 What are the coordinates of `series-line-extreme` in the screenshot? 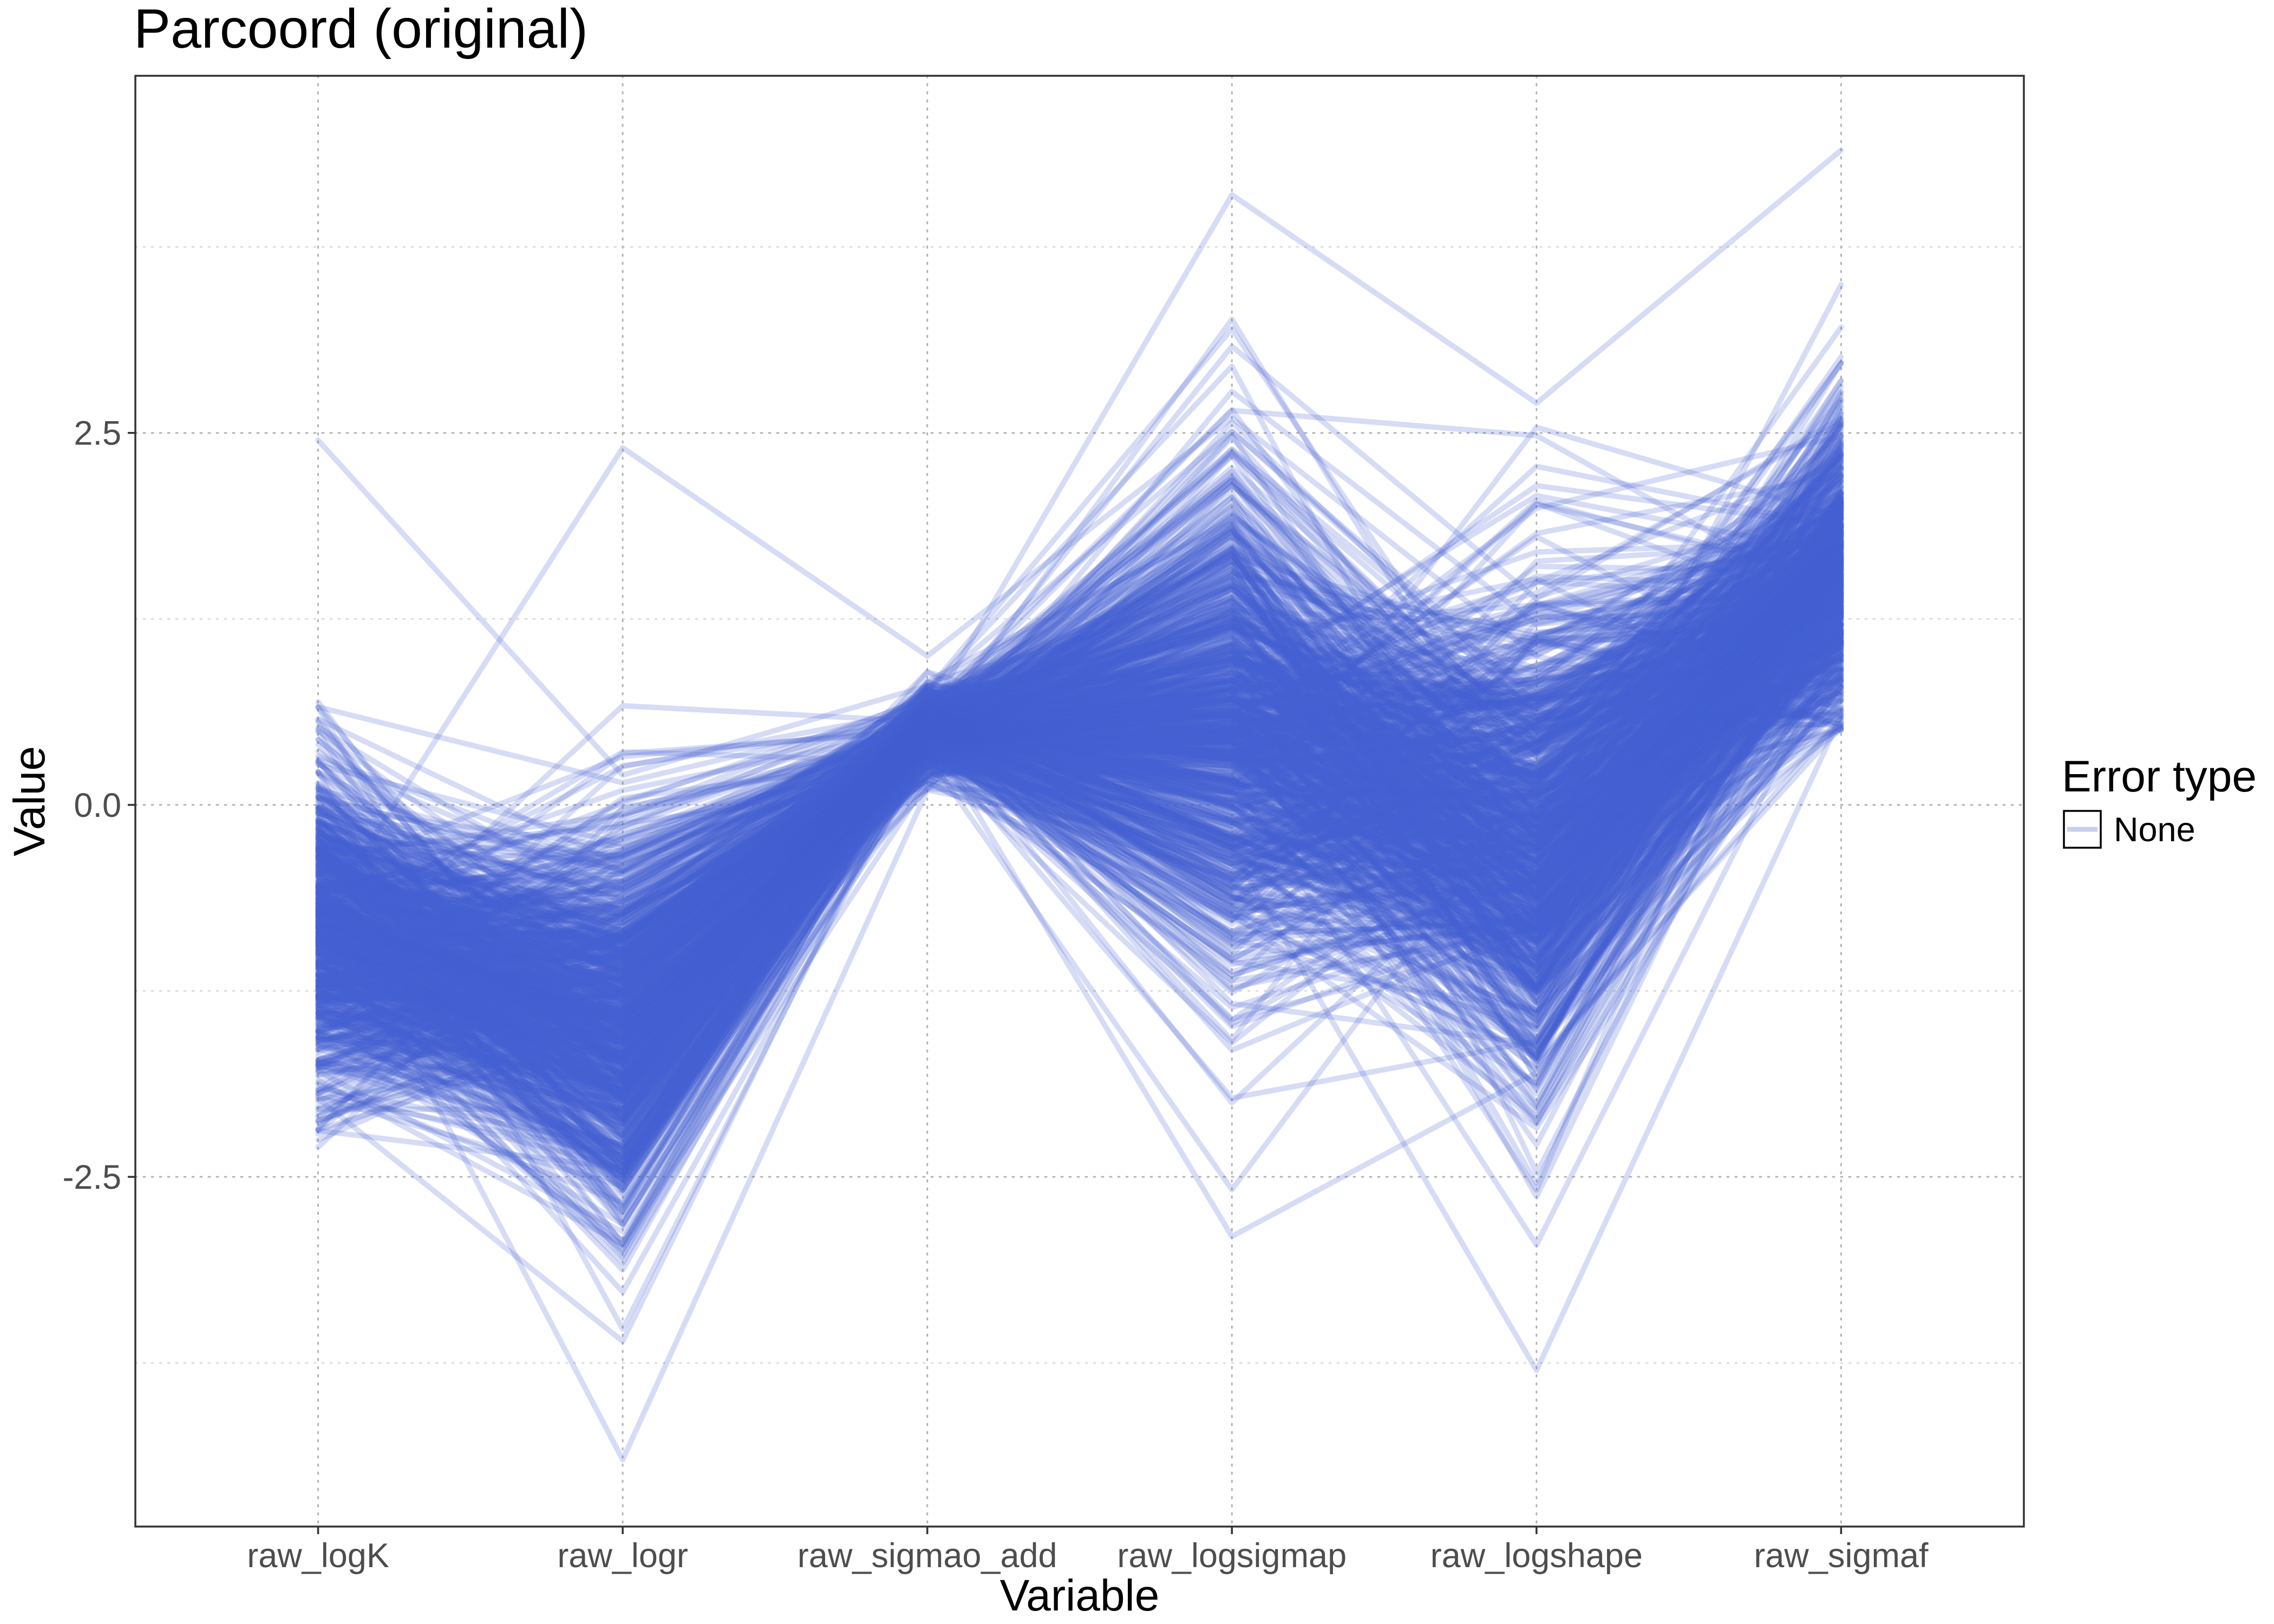 It's located at (1080, 607).